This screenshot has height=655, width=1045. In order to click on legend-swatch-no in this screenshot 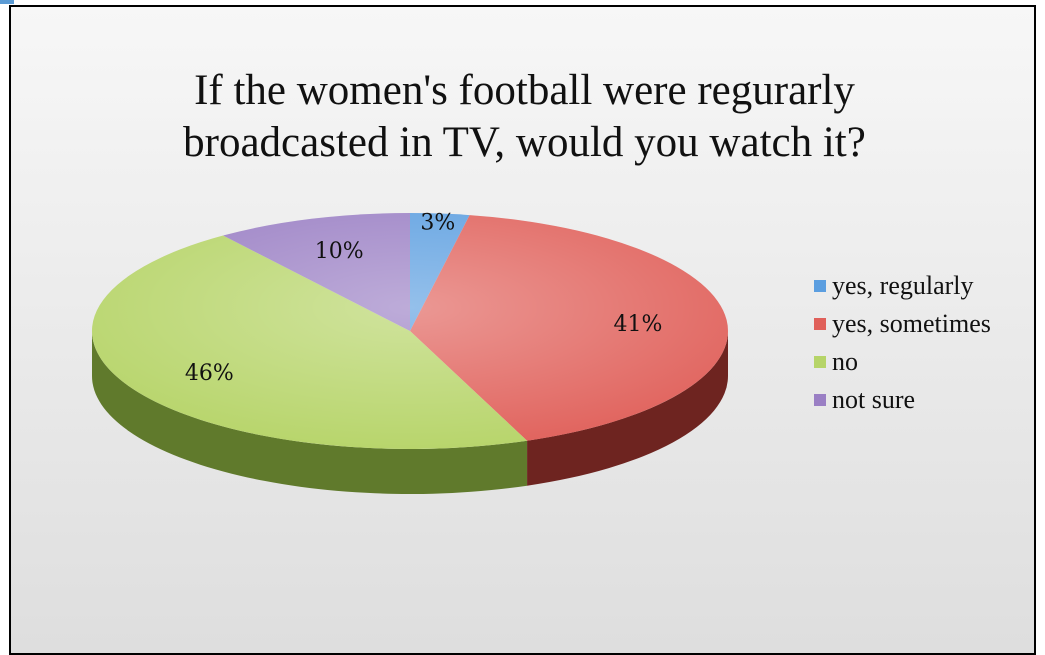, I will do `click(820, 361)`.